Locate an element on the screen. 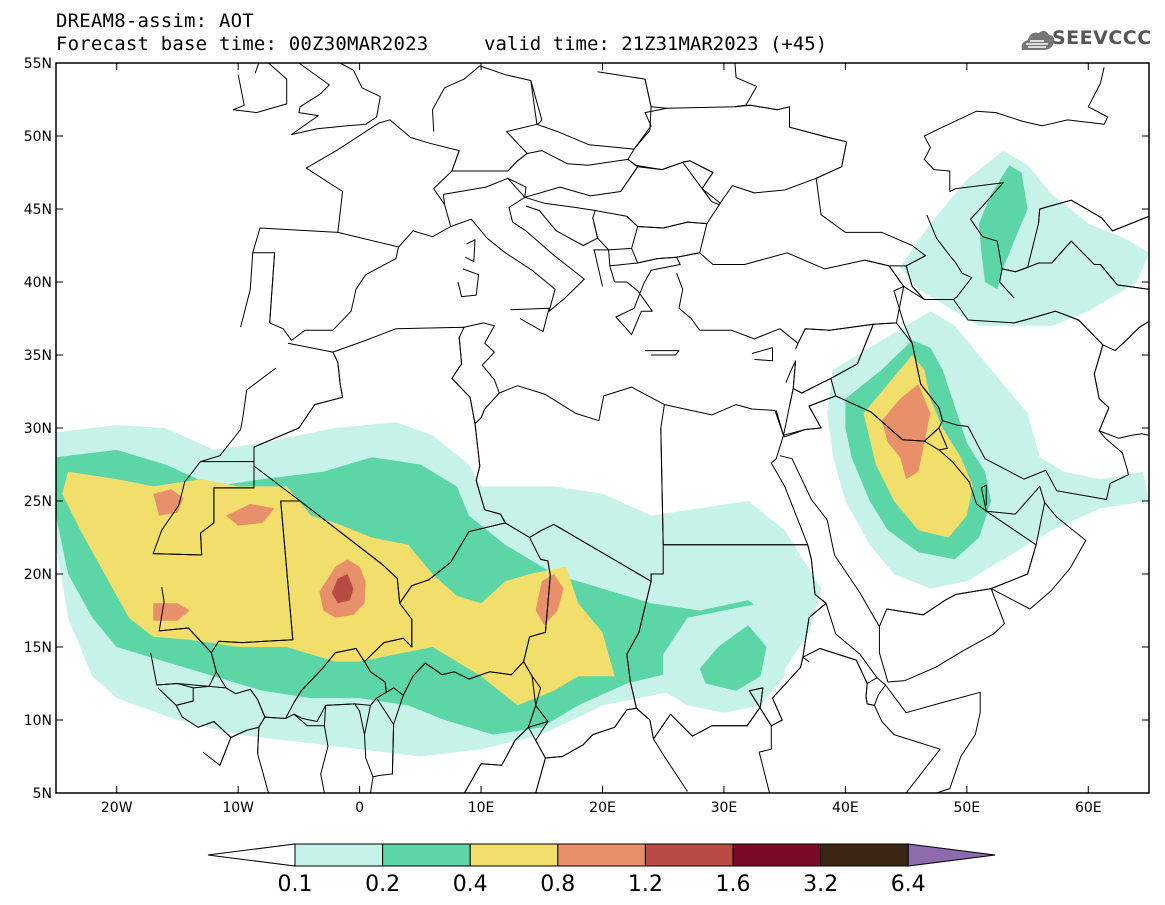  colorbar-over-arrow is located at coordinates (951, 855).